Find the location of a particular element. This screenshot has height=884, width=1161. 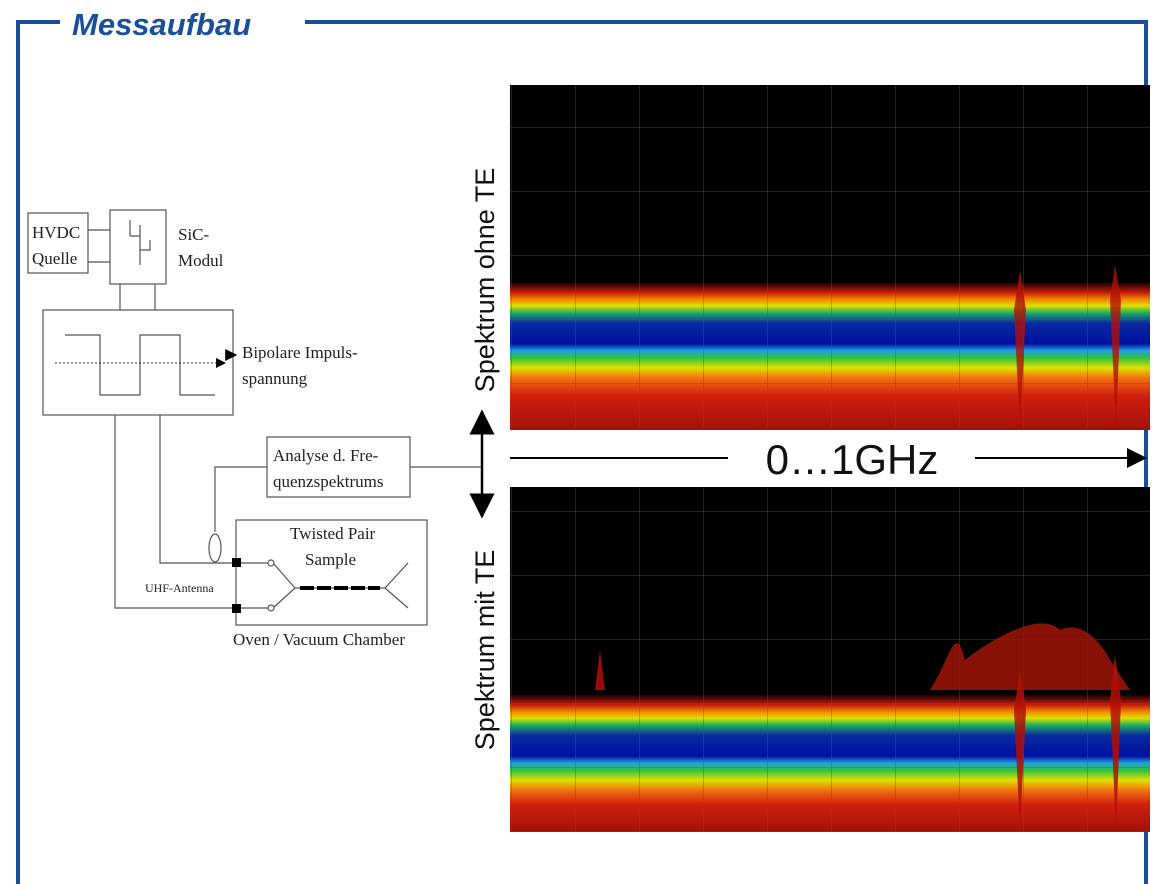

axis-label: Spektrum mit TE is located at coordinates (485, 650).